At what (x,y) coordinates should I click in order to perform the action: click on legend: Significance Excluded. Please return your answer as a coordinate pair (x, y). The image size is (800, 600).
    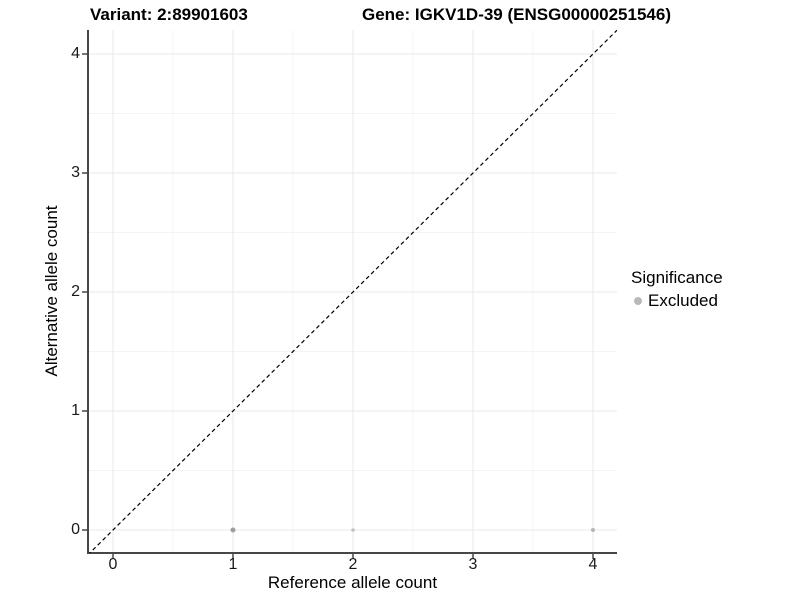
    Looking at the image, I should click on (713, 289).